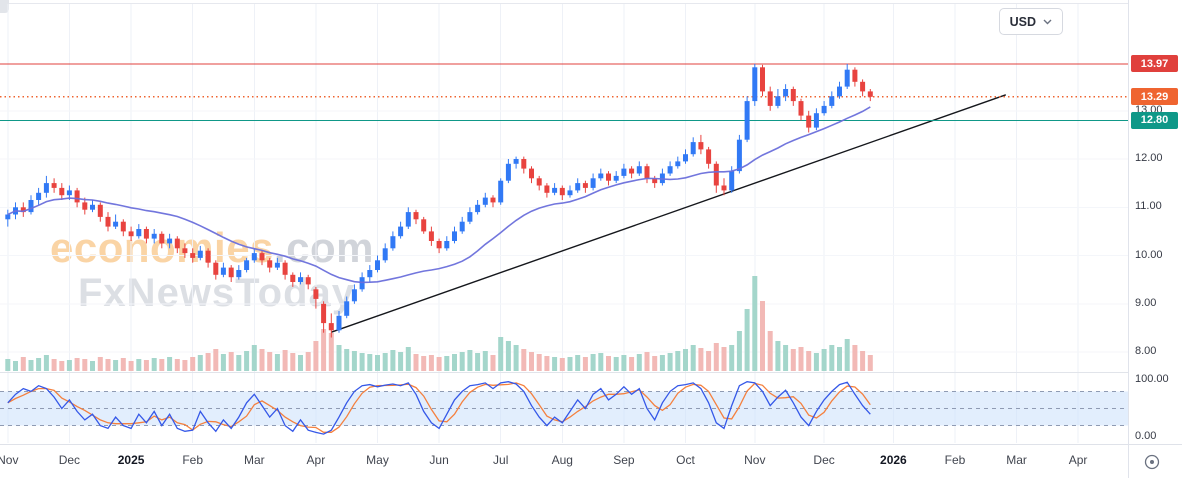 The width and height of the screenshot is (1182, 478). Describe the element at coordinates (591, 3) in the screenshot. I see `pane-top-border` at that location.